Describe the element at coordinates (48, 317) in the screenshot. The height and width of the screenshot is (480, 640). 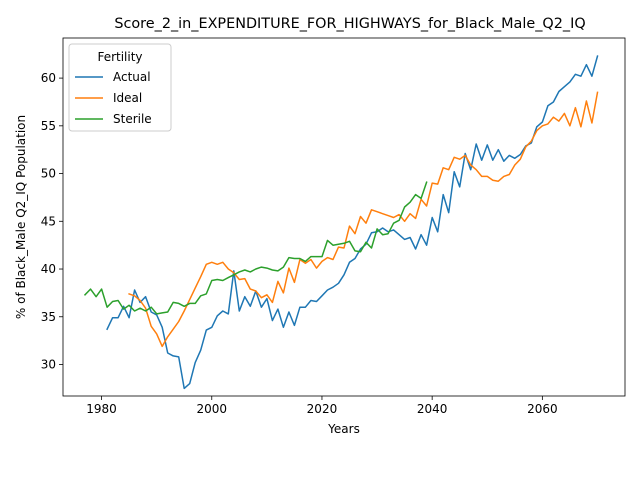
I see `y-tick-label: 35` at that location.